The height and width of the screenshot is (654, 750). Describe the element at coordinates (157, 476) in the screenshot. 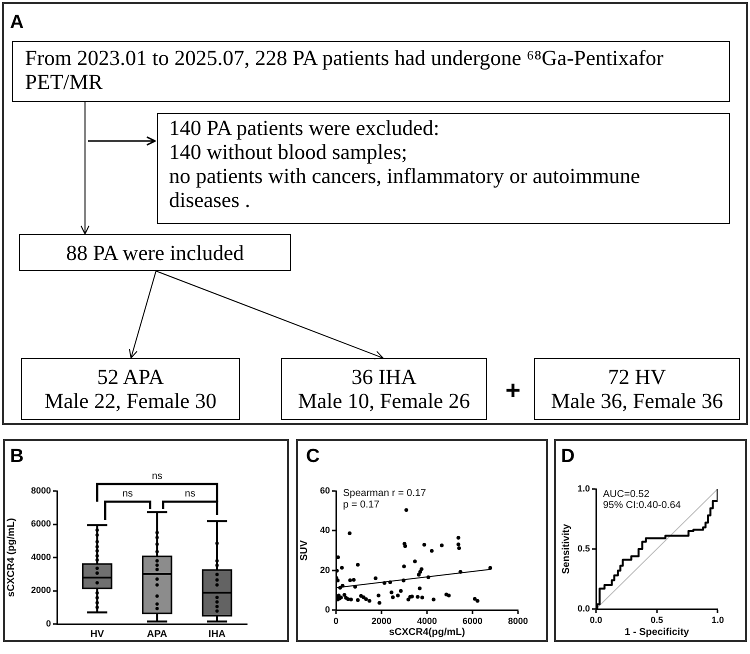

I see `text: ns` at that location.